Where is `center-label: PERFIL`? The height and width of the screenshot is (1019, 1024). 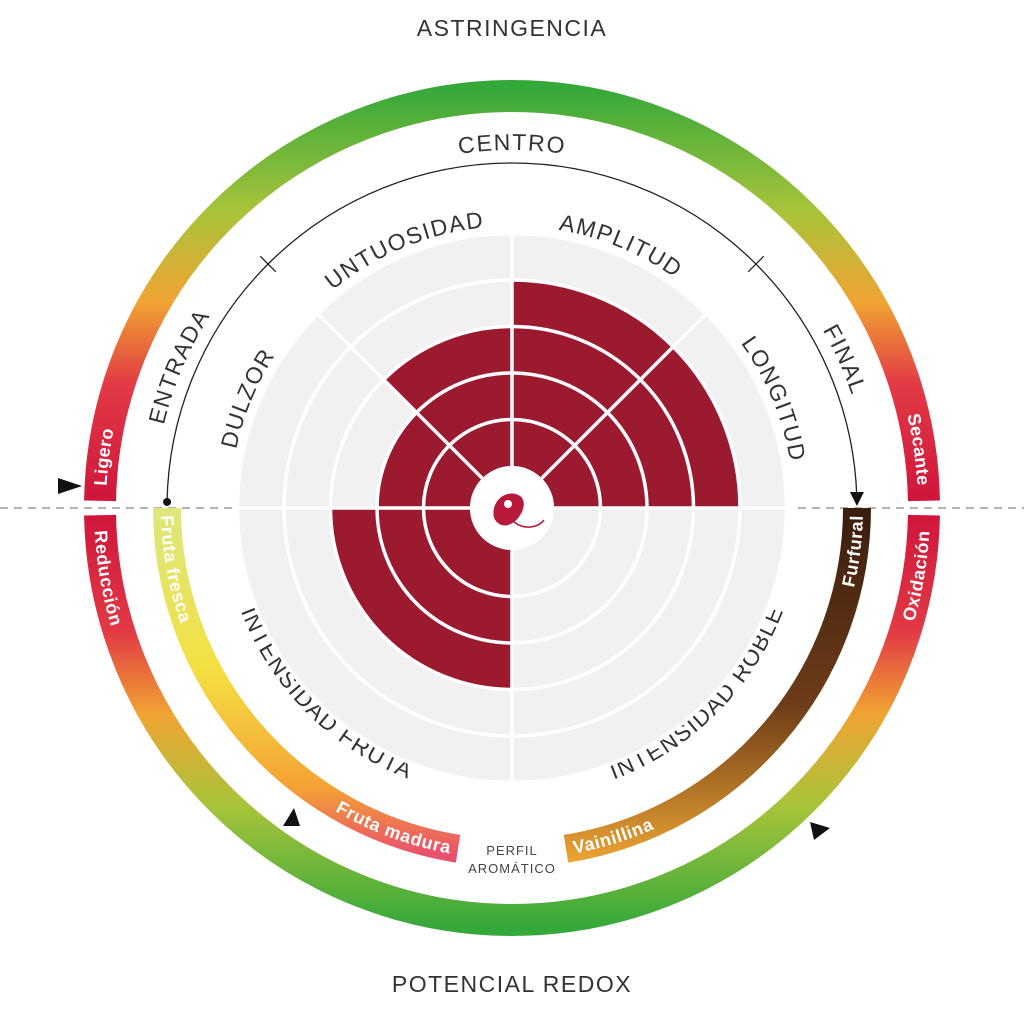
center-label: PERFIL is located at coordinates (512, 850).